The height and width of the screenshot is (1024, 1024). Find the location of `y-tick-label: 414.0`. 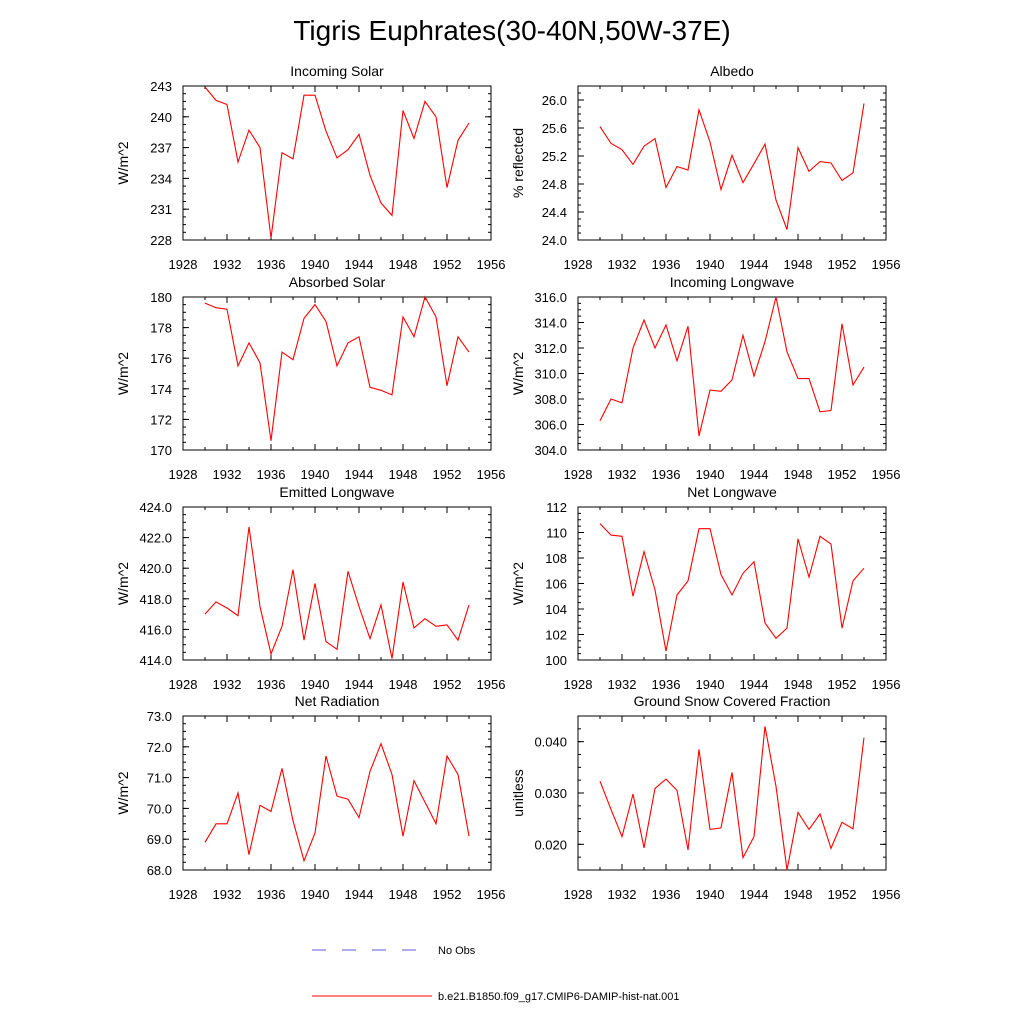

y-tick-label: 414.0 is located at coordinates (155, 660).